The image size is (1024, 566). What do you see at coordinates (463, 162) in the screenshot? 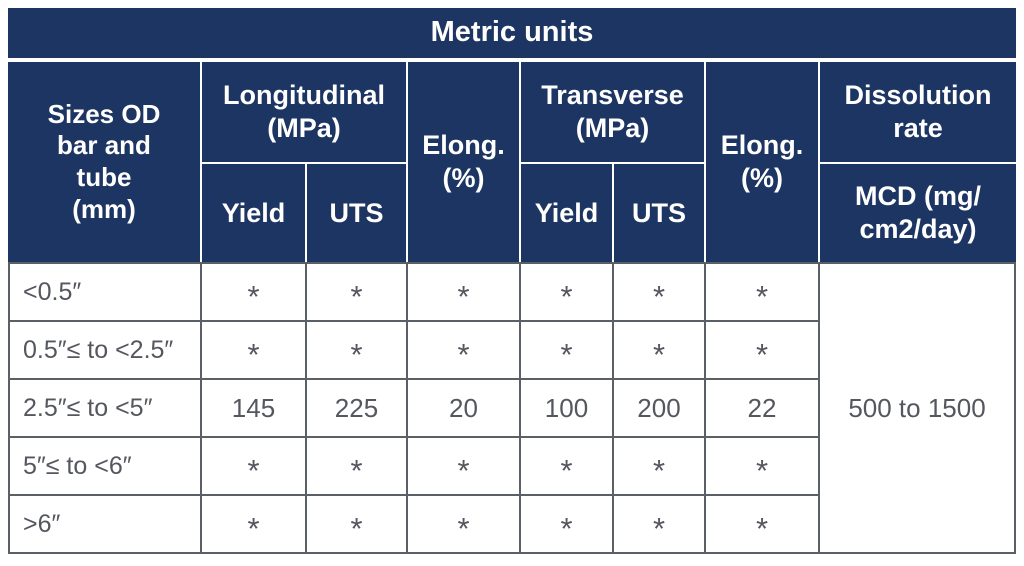
I see `header-cell-elongation-long: Elong. (%)` at bounding box center [463, 162].